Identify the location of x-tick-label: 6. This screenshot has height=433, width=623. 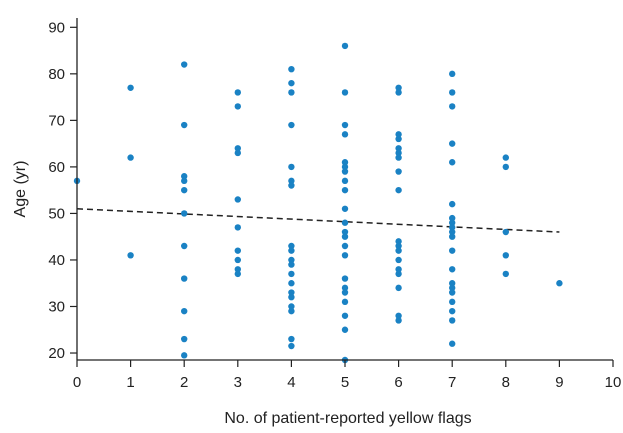
(398, 382).